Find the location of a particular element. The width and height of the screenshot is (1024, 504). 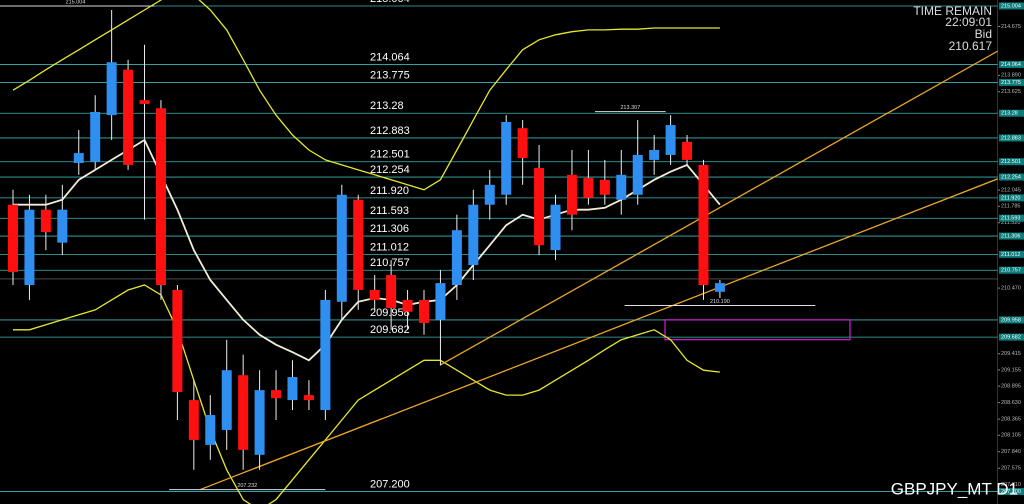

y-tick-label: 207.575 is located at coordinates (1011, 469).